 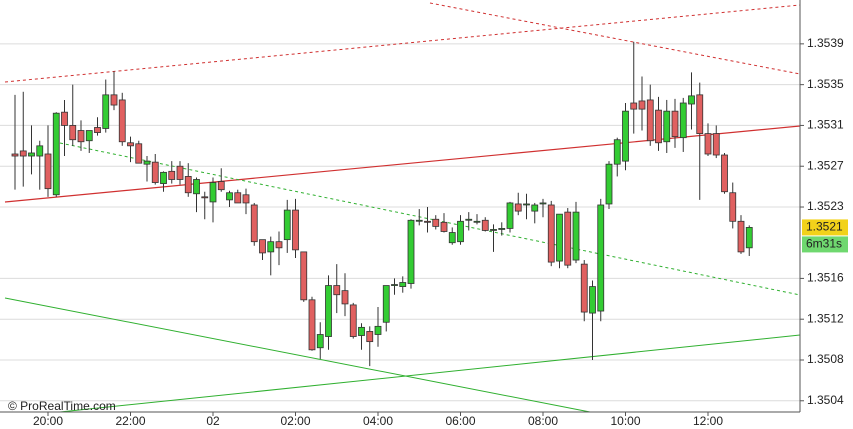 I want to click on trend-line, so click(x=615, y=38).